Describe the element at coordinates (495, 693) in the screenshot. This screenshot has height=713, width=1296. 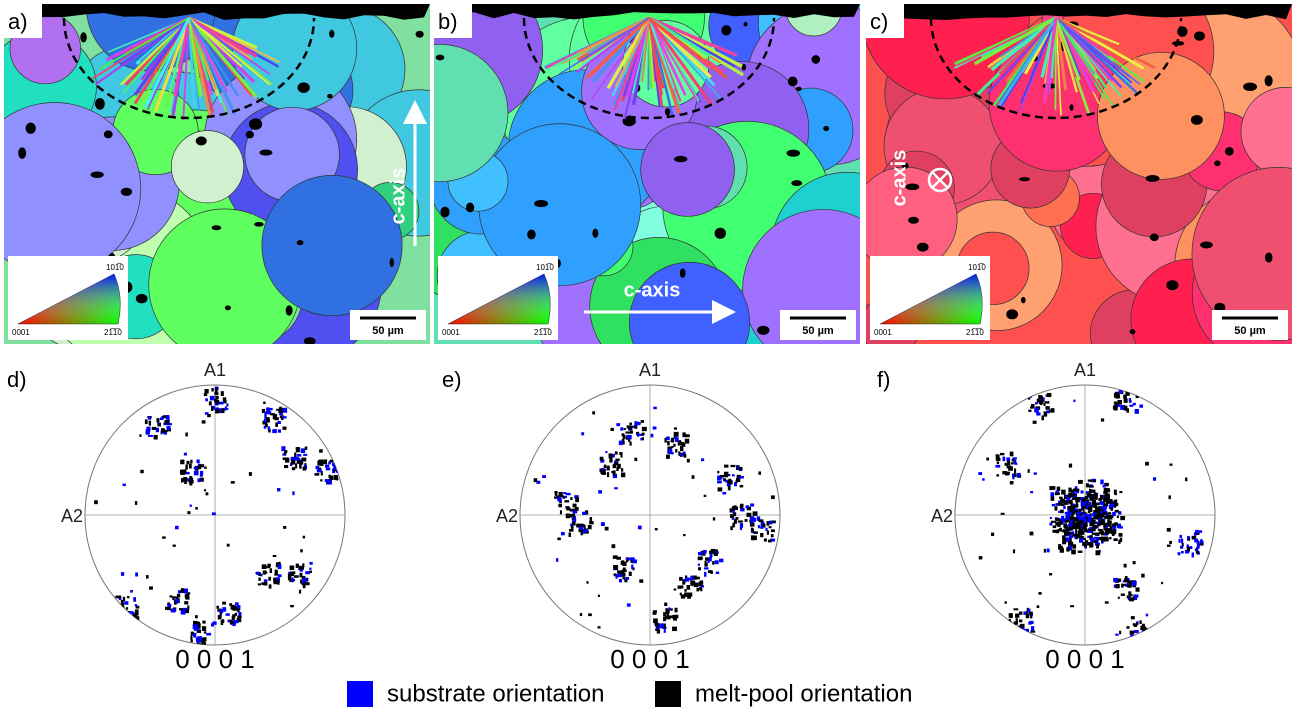
I see `legend-label: substrate orientation` at that location.